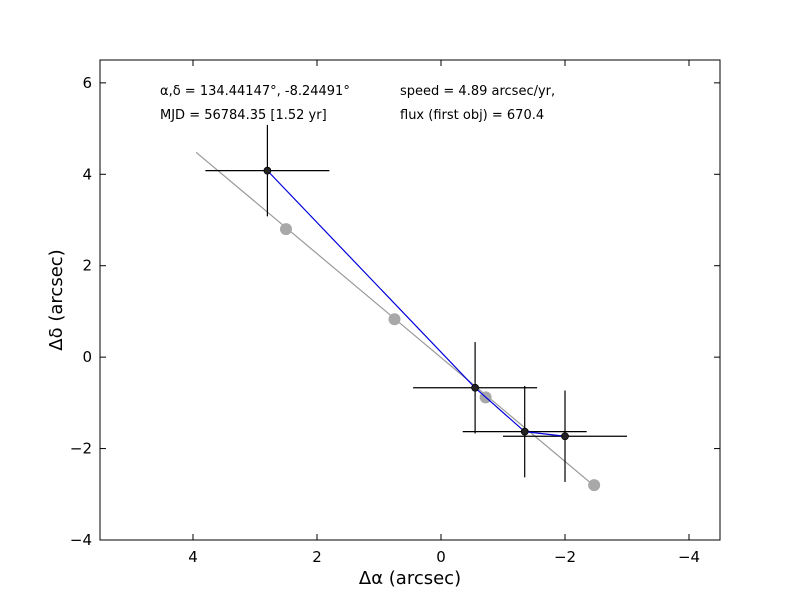  I want to click on annotation-flux: flux (first obj) = 670.4, so click(472, 115).